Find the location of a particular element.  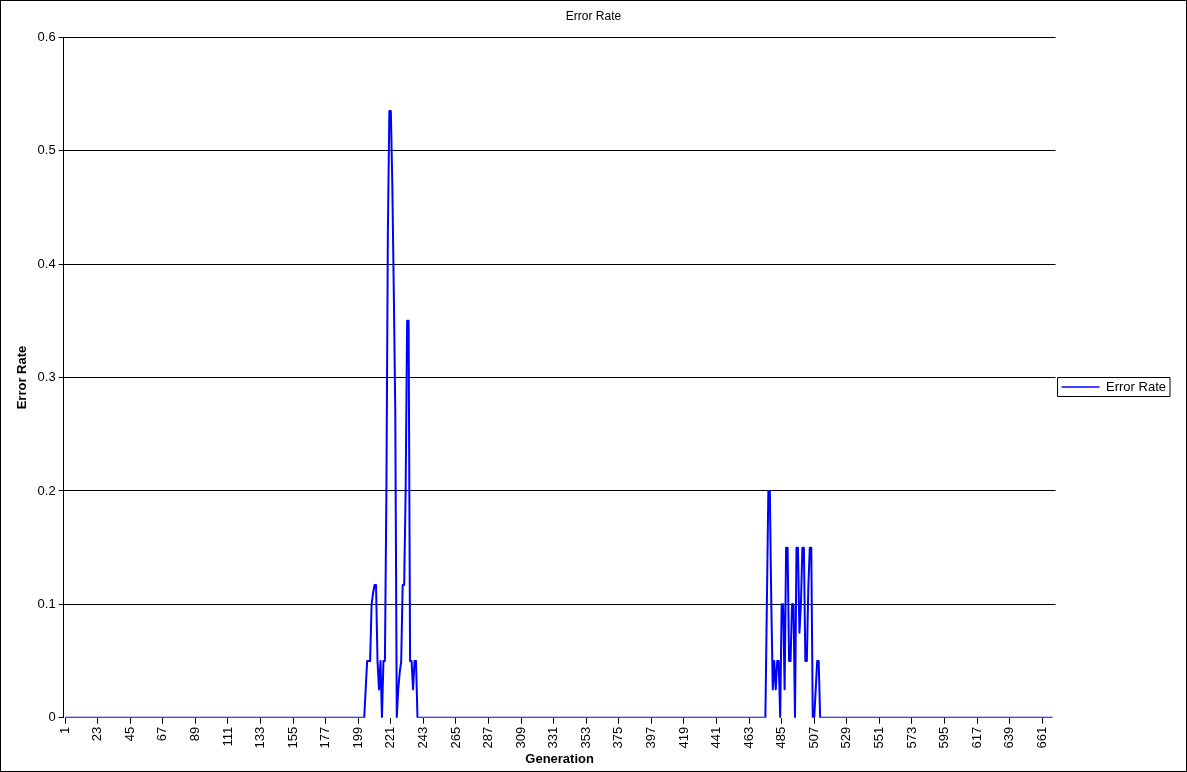

y-tick-label: 0 is located at coordinates (52, 717).